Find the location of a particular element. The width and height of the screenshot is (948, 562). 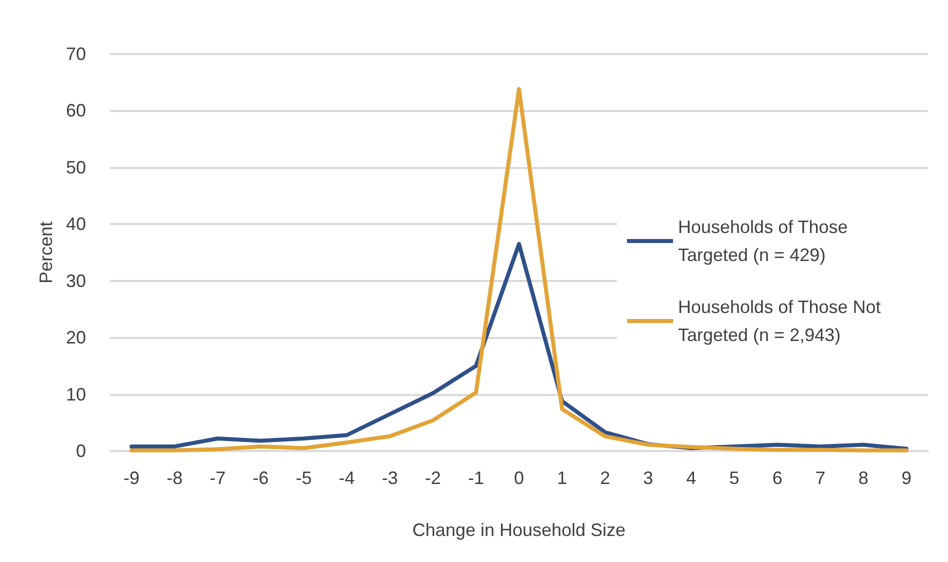

x-tick-label: 2 is located at coordinates (605, 478).